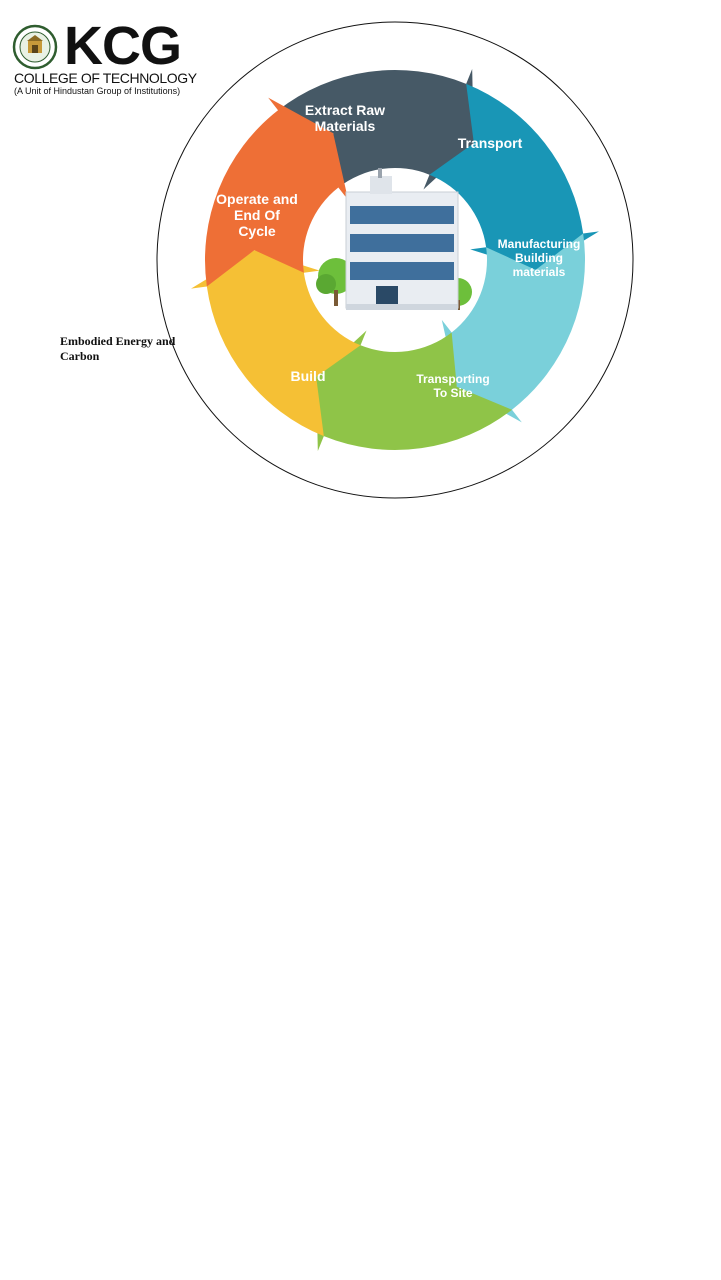 This screenshot has height=1280, width=721. What do you see at coordinates (118, 348) in the screenshot?
I see `diagram-side-title: Embodied Energy and Carbon` at bounding box center [118, 348].